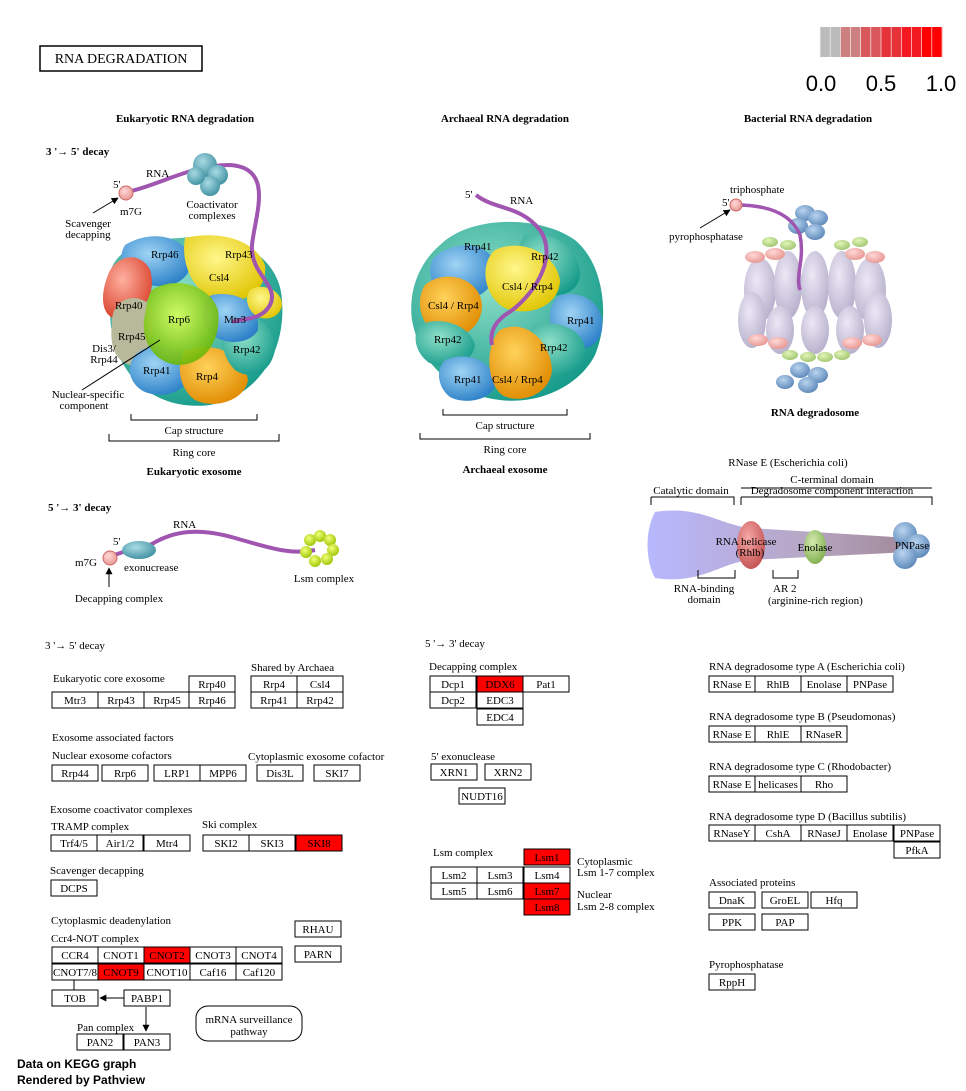 This screenshot has height=1091, width=966. I want to click on gene-node-rpph: RppH, so click(732, 982).